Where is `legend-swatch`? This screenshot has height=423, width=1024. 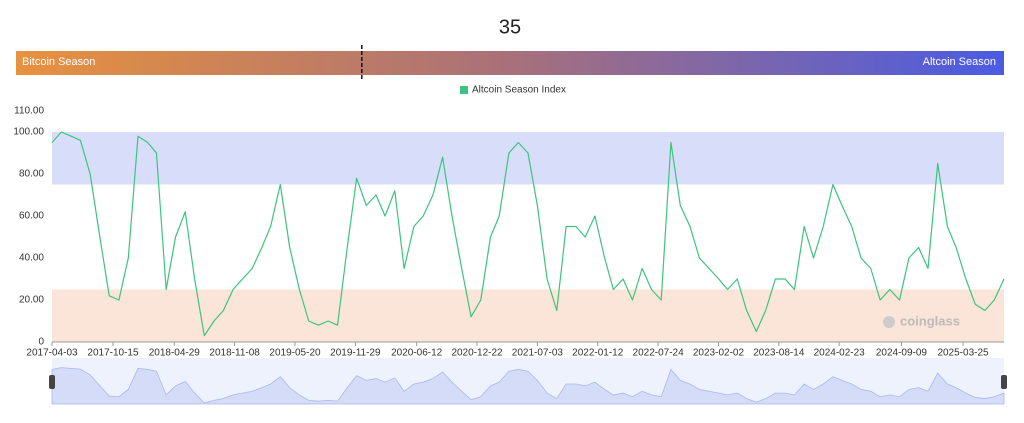
legend-swatch is located at coordinates (464, 90).